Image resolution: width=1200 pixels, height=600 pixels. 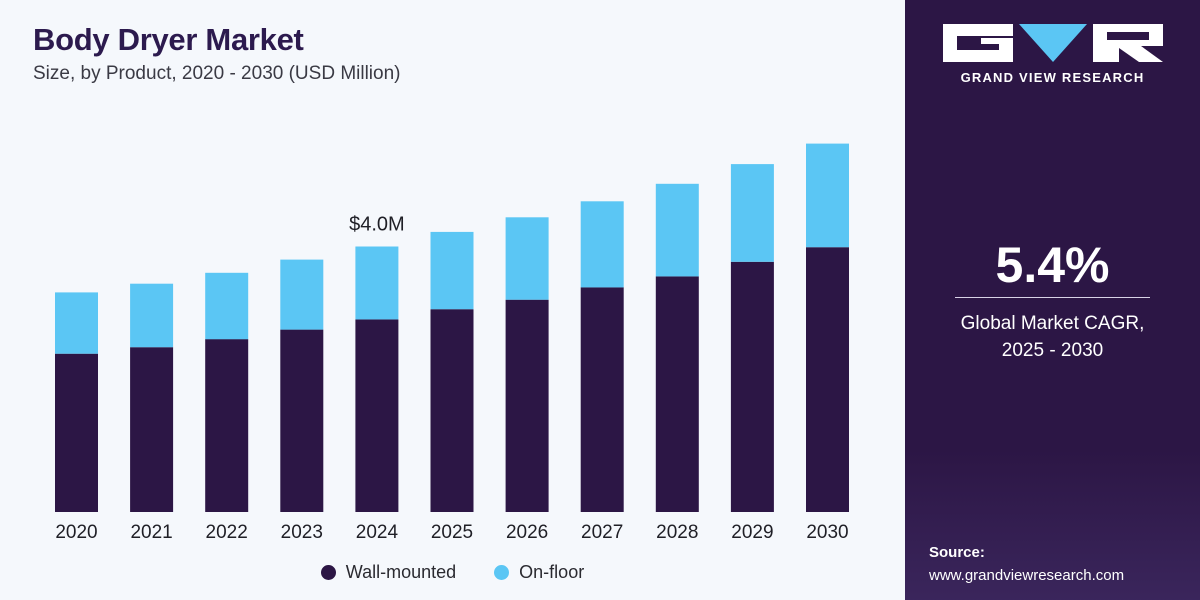 I want to click on cagr-value: 5.4%, so click(x=1052, y=265).